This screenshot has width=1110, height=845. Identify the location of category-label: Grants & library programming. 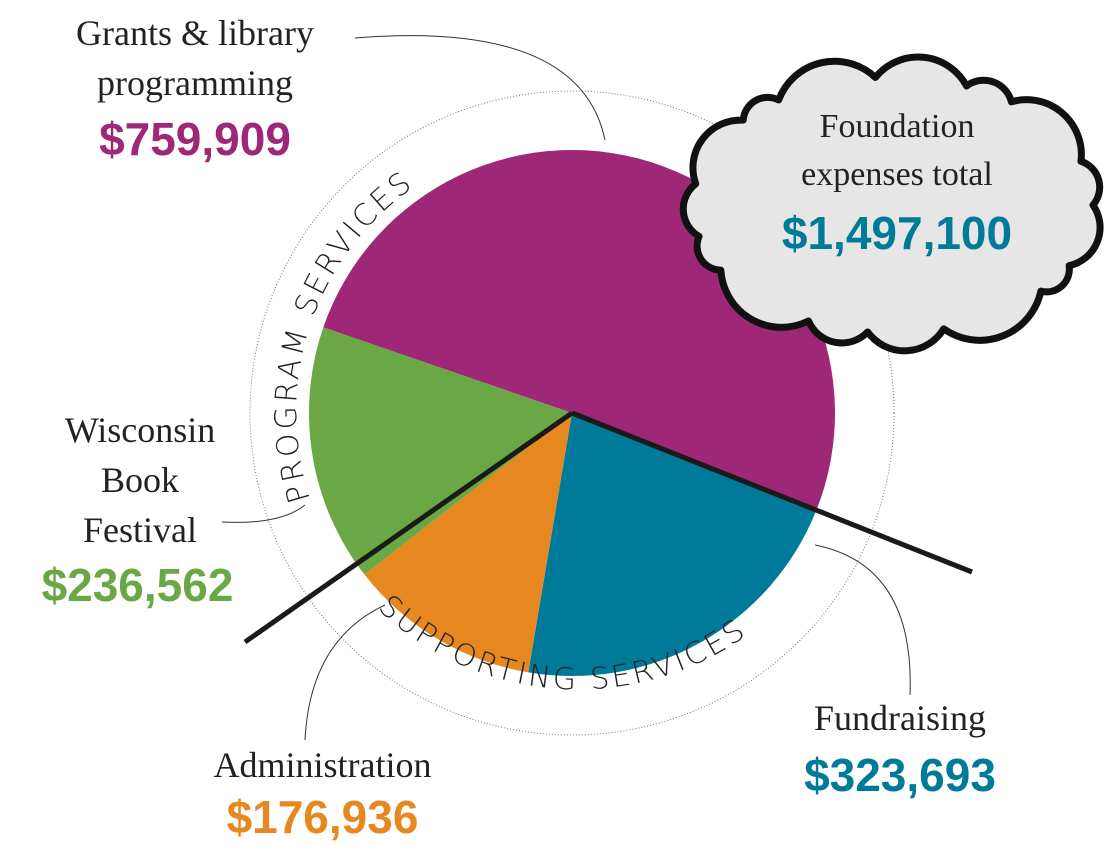
(195, 58).